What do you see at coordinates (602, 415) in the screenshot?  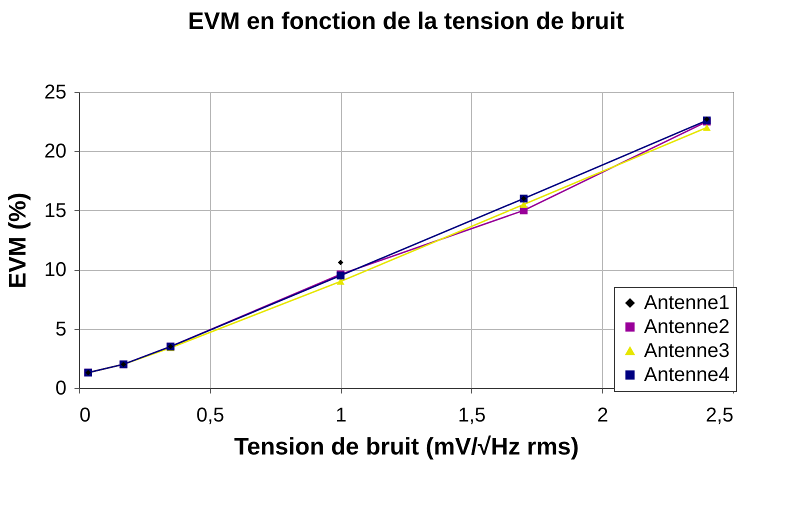 I see `x-tick-label: 2` at bounding box center [602, 415].